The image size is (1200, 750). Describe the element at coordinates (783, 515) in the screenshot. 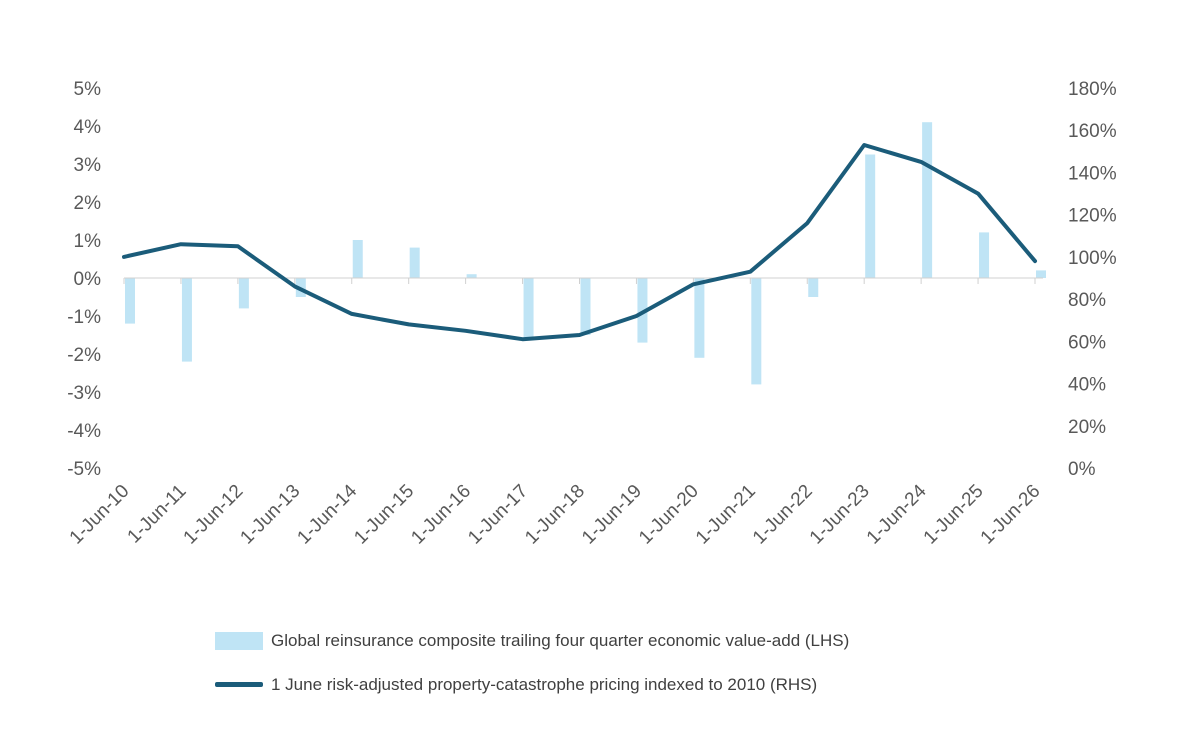

I see `x-tick-label: 1-Jun-22` at that location.